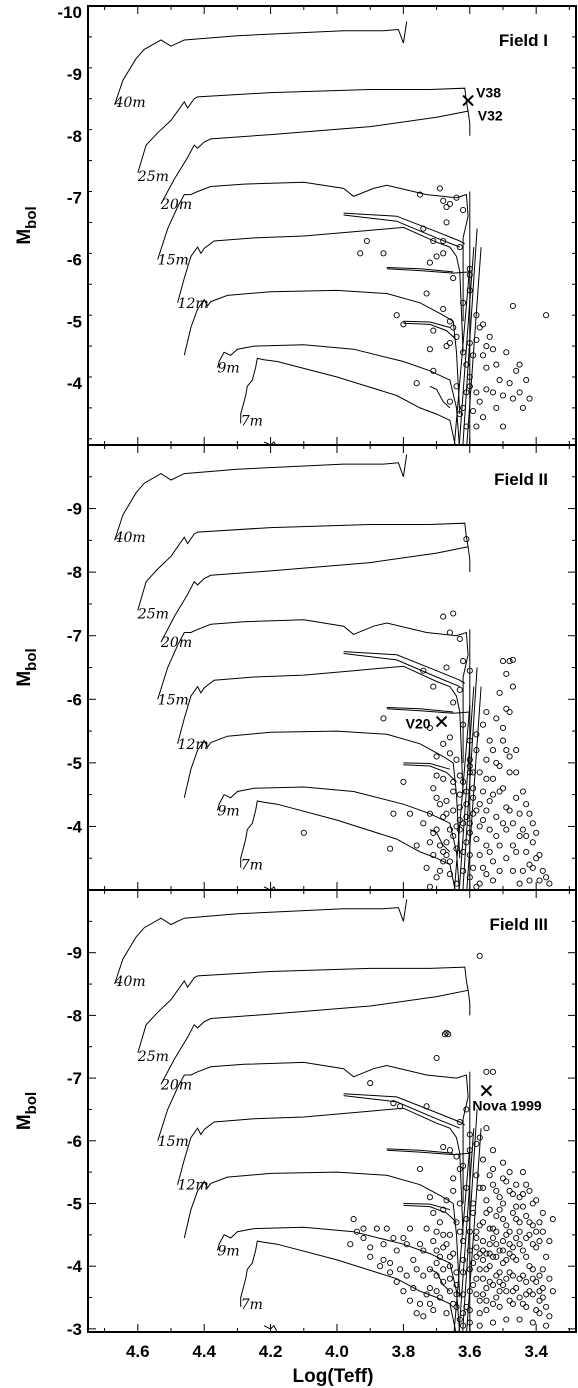 The width and height of the screenshot is (578, 1388). I want to click on mass-label: 40m, so click(130, 982).